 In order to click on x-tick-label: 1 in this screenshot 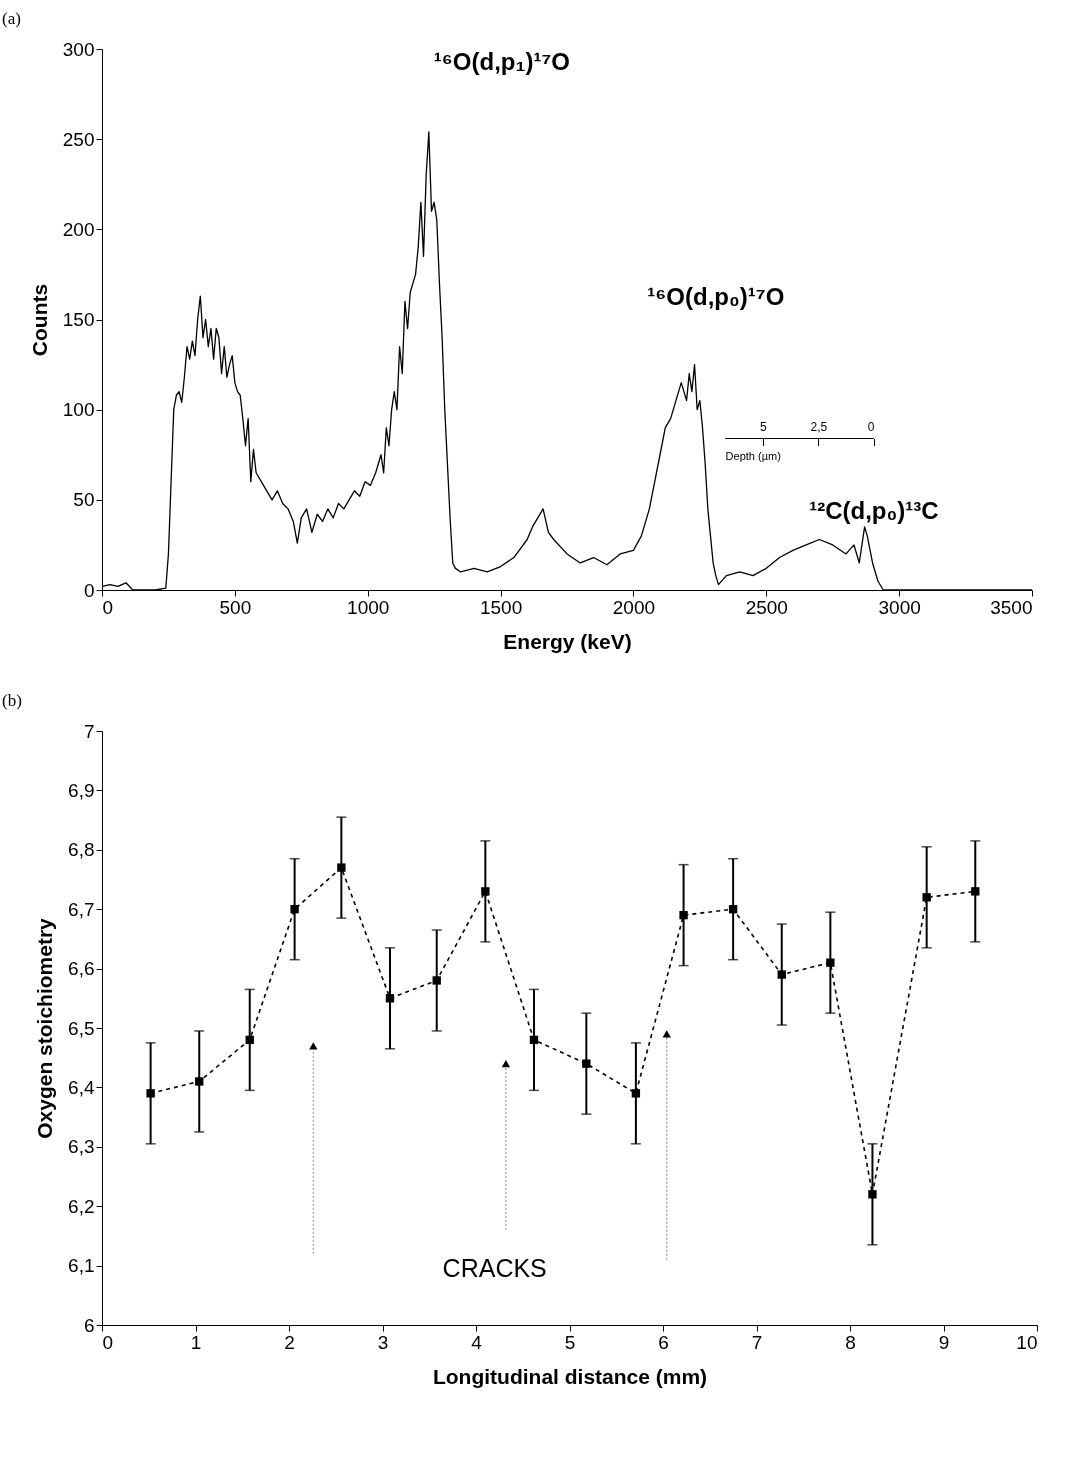, I will do `click(196, 1342)`.